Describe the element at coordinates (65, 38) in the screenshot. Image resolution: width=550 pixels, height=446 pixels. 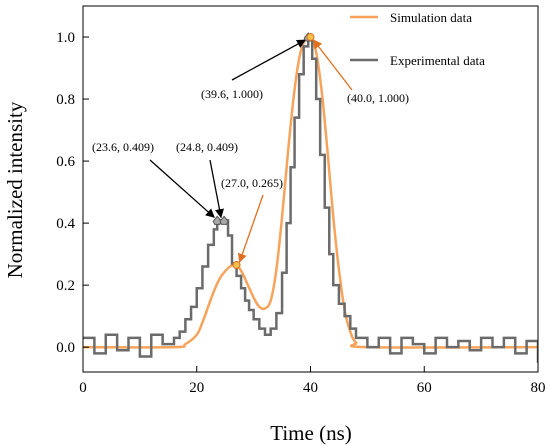
I see `y-tick-label: 1.0` at that location.